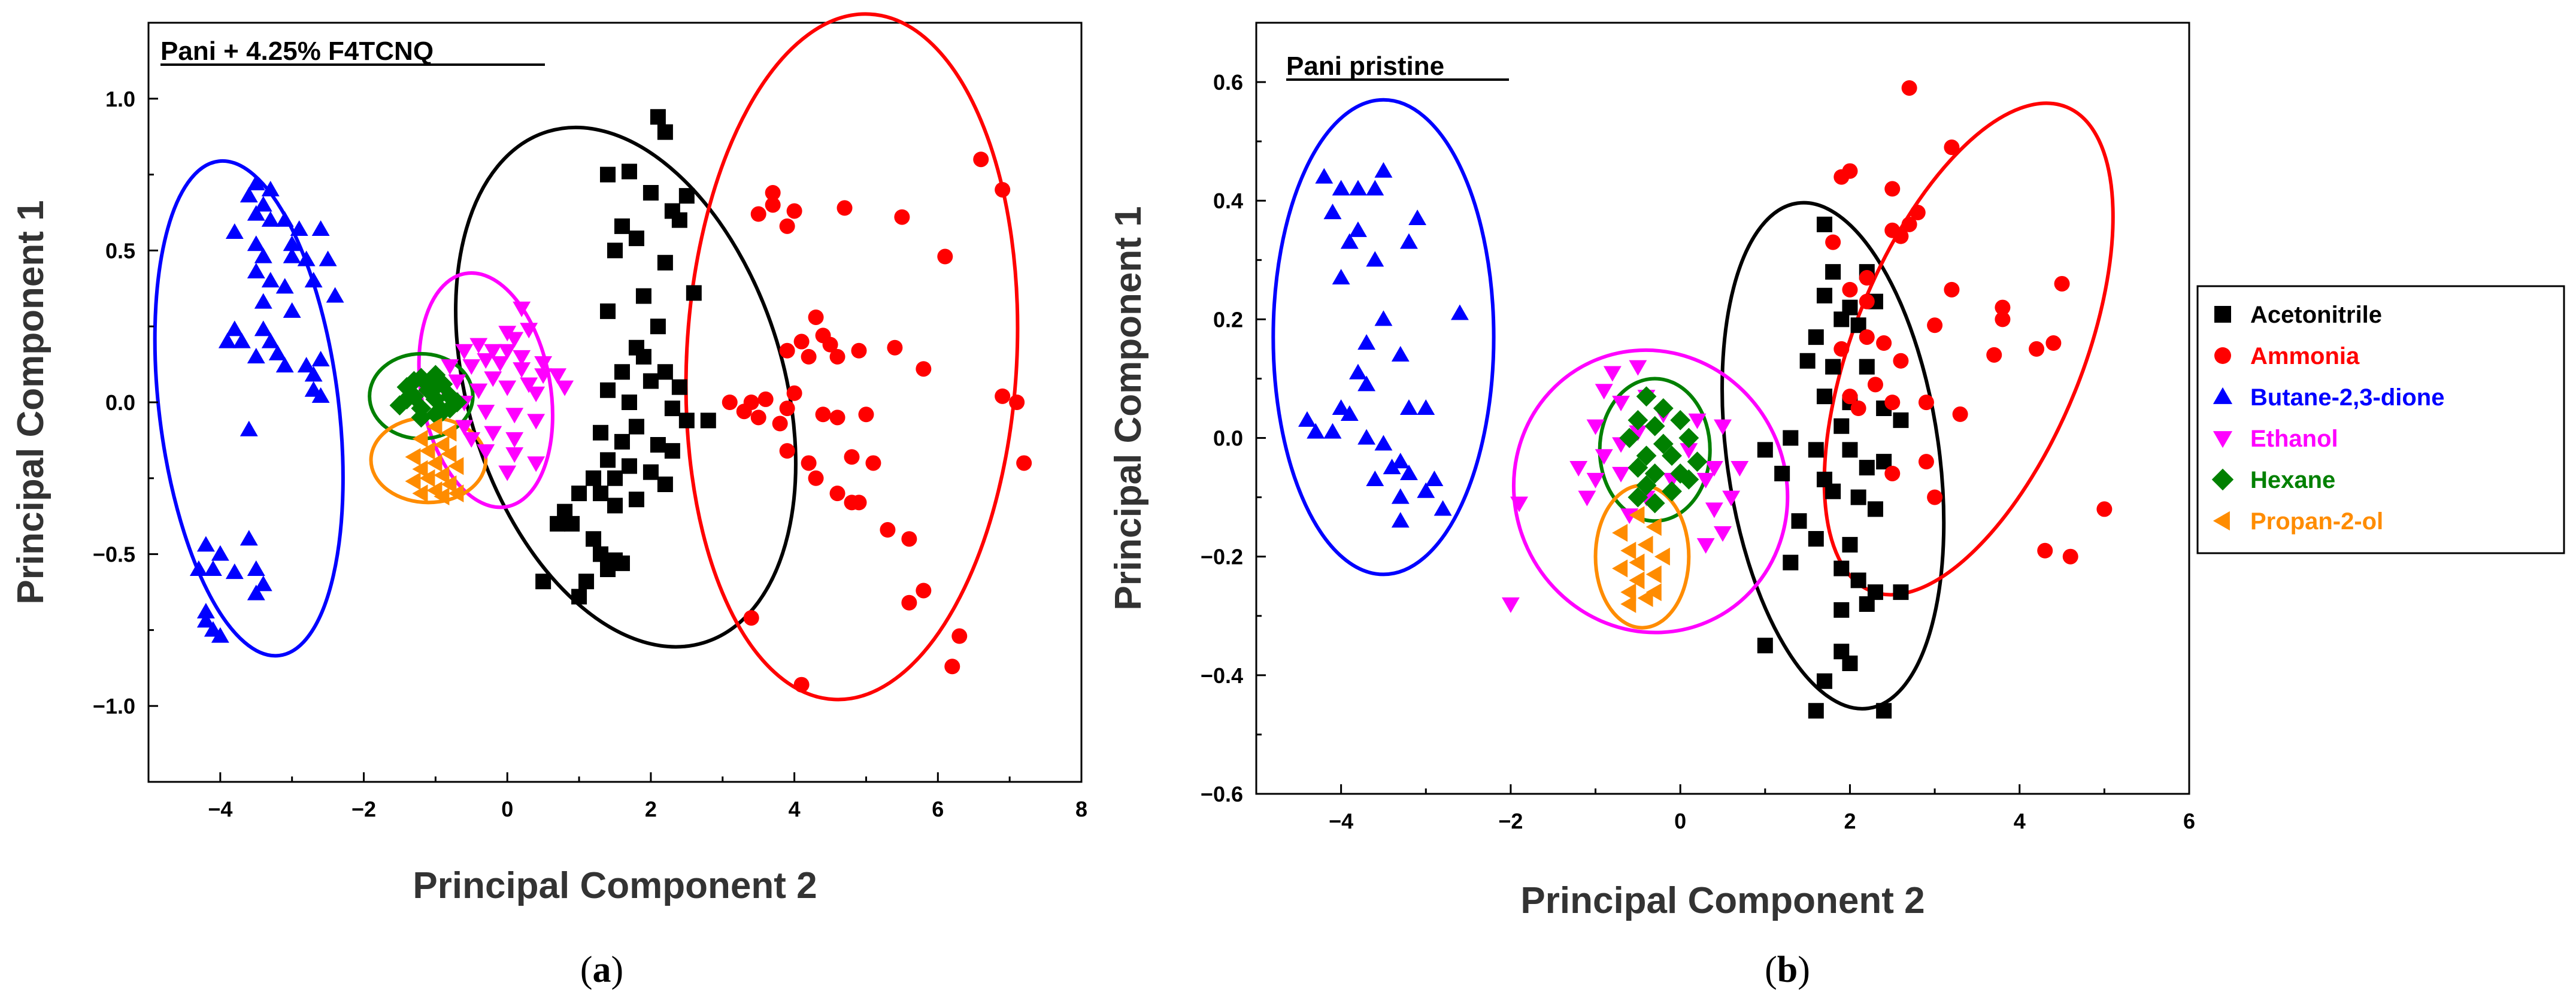 This screenshot has height=995, width=2576. Describe the element at coordinates (602, 970) in the screenshot. I see `panel-letter-a: a` at that location.